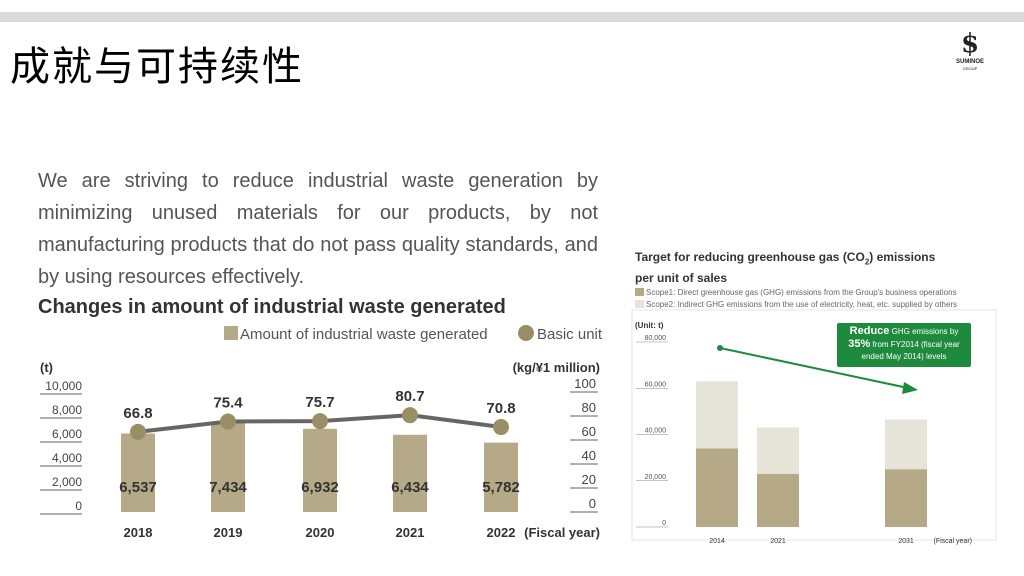 The image size is (1024, 576). What do you see at coordinates (867, 262) in the screenshot?
I see `ghg-title-sub: 2` at bounding box center [867, 262].